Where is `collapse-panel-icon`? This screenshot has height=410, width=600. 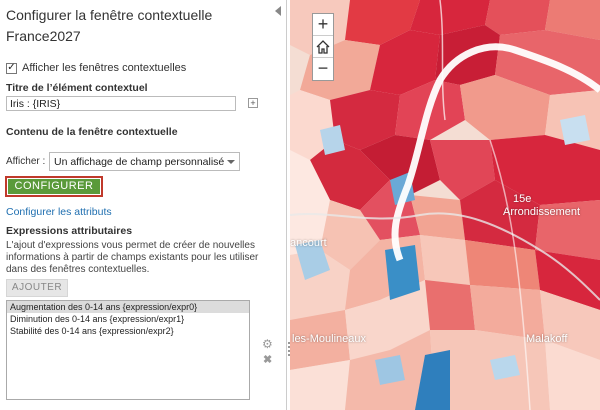 collapse-panel-icon is located at coordinates (278, 11).